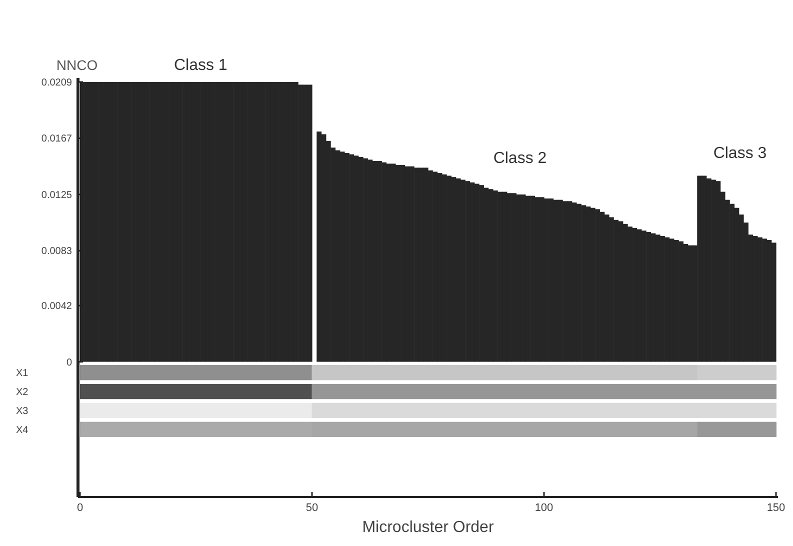 The width and height of the screenshot is (793, 546). I want to click on y-axis-title: NNCO, so click(77, 65).